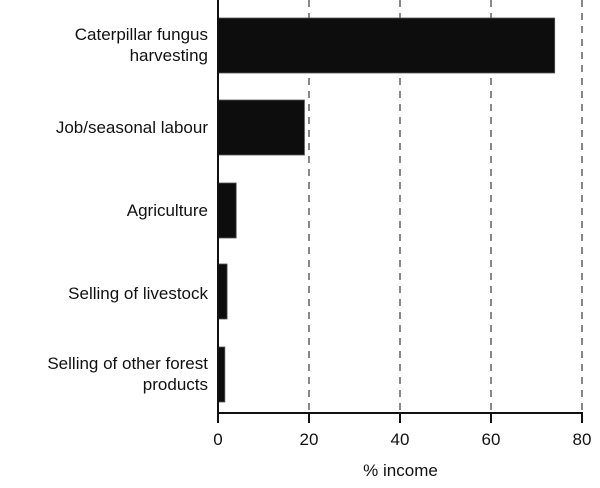  I want to click on category-label: Selling of livestock, so click(138, 293).